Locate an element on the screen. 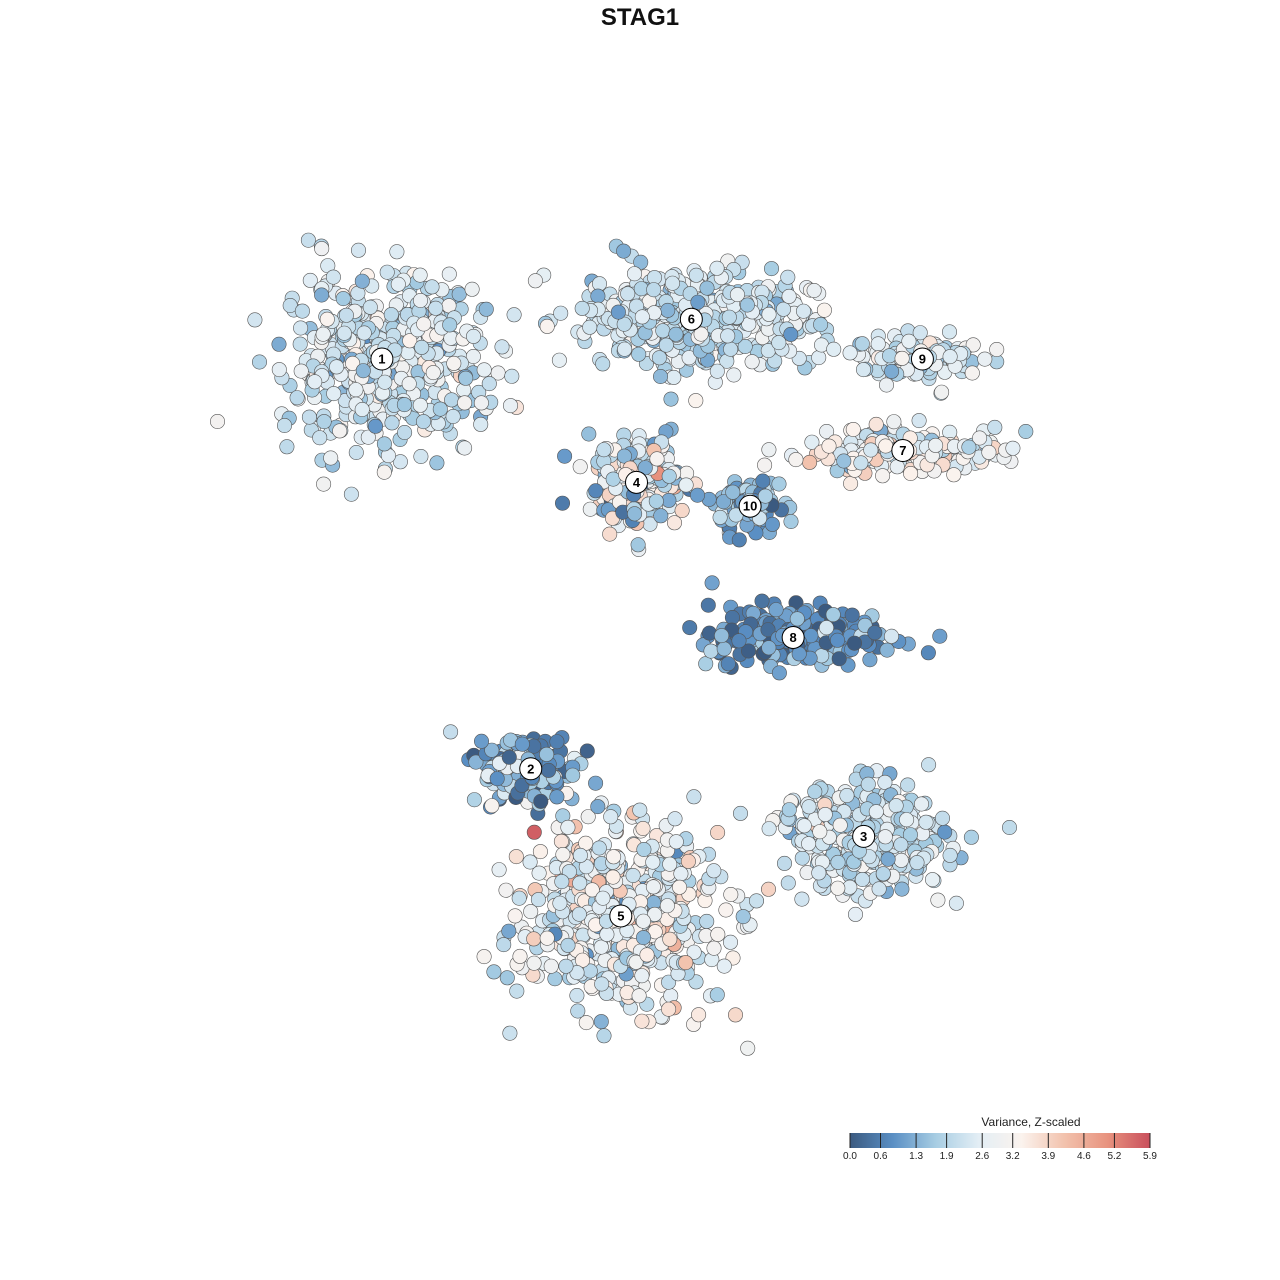 The width and height of the screenshot is (1280, 1280). cluster-label-text: 5 is located at coordinates (620, 915).